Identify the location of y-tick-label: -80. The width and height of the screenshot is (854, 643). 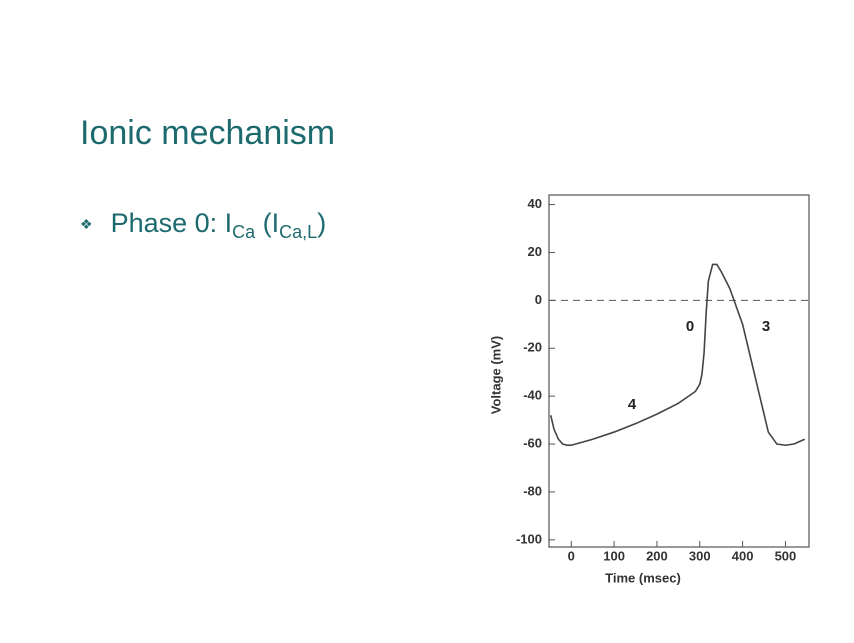
(532, 490).